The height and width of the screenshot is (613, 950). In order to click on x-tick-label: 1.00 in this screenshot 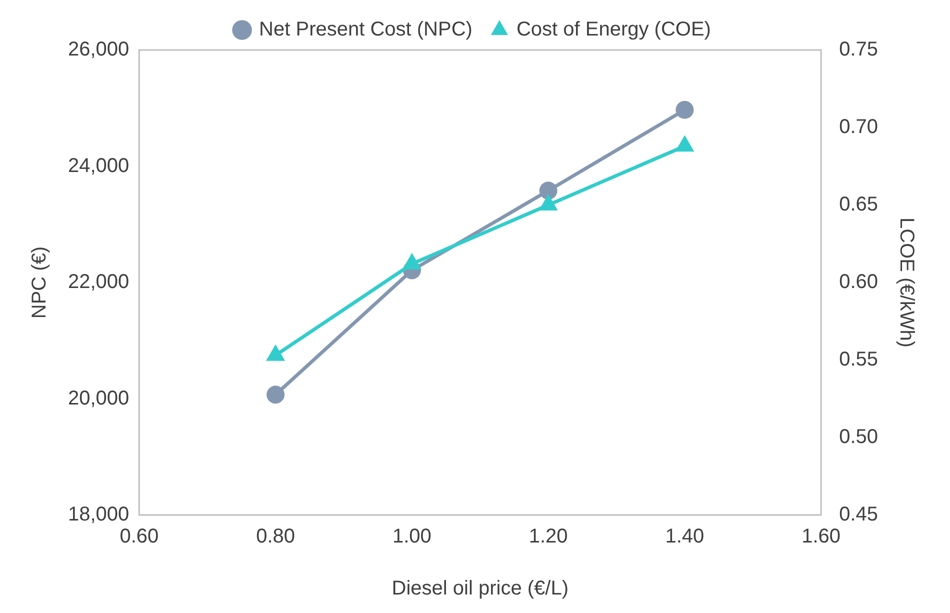, I will do `click(412, 537)`.